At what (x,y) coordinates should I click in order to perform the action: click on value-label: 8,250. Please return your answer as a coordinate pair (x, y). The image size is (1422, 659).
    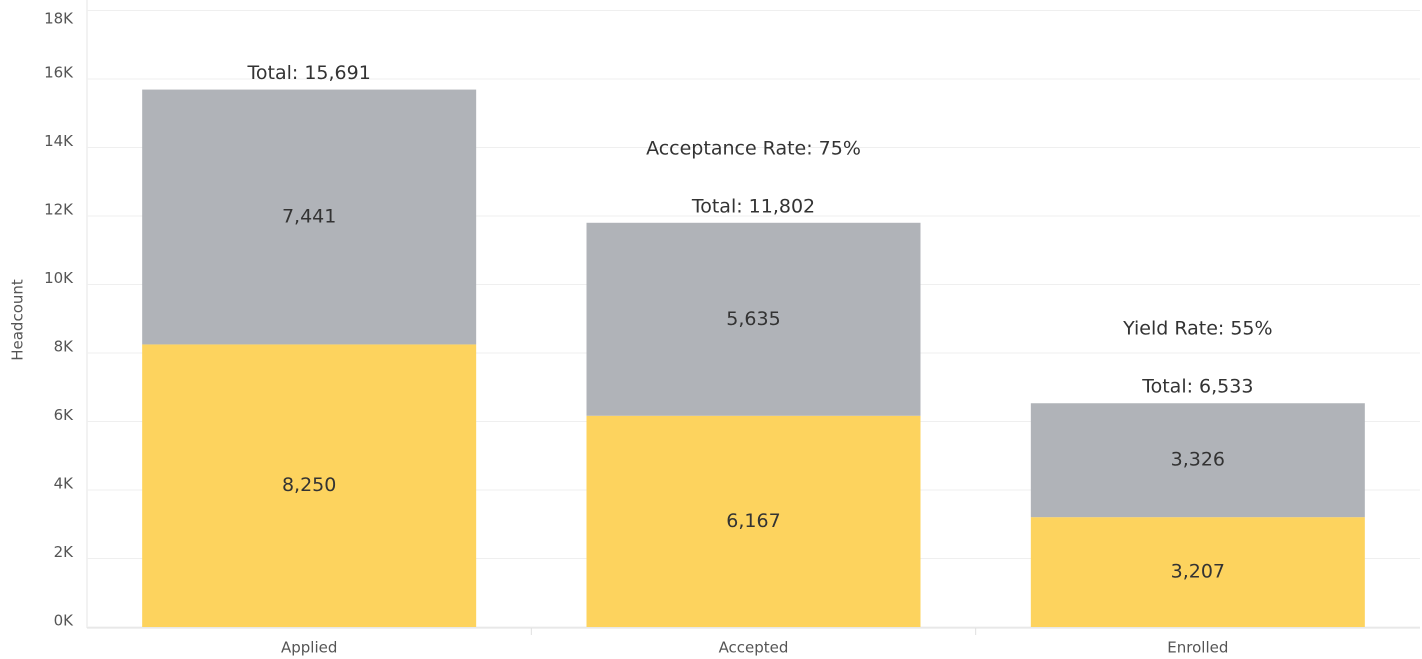
    Looking at the image, I should click on (309, 485).